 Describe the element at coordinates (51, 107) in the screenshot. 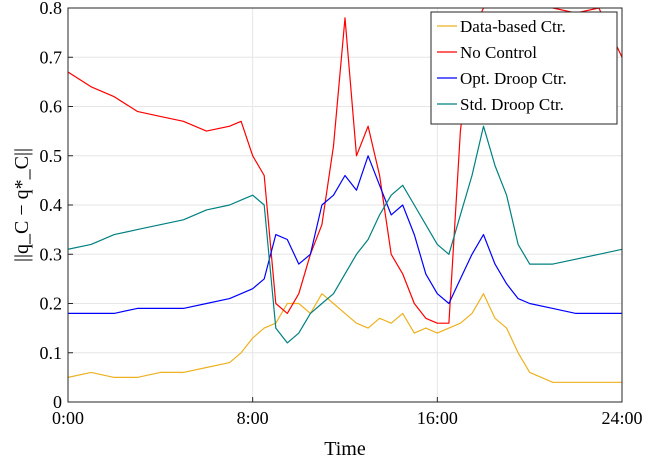

I see `y-tick-label: 0.6` at that location.